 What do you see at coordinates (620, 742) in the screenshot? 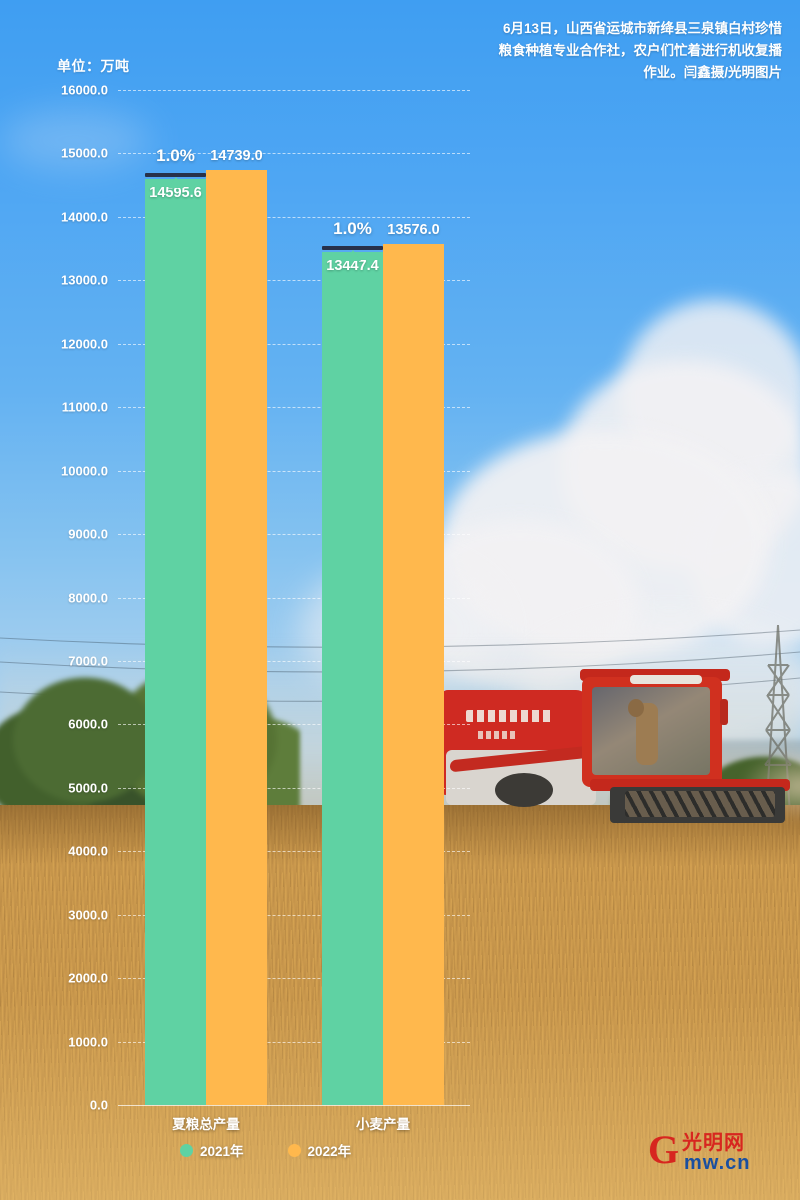
I see `combine-harvester` at bounding box center [620, 742].